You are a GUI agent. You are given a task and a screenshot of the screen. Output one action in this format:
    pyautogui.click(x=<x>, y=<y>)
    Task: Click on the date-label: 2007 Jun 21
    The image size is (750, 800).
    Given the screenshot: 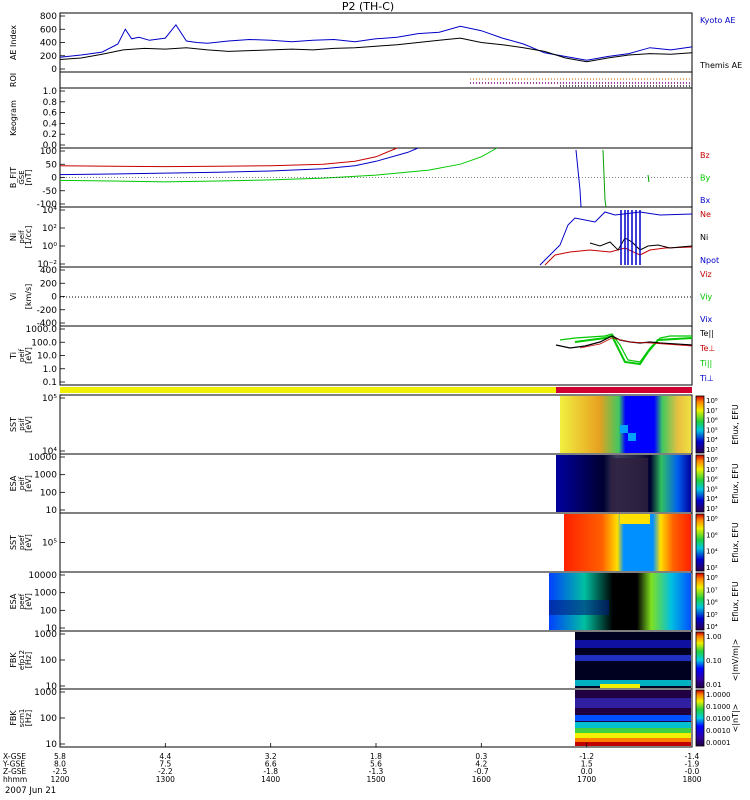 What is the action you would take?
    pyautogui.click(x=30, y=791)
    